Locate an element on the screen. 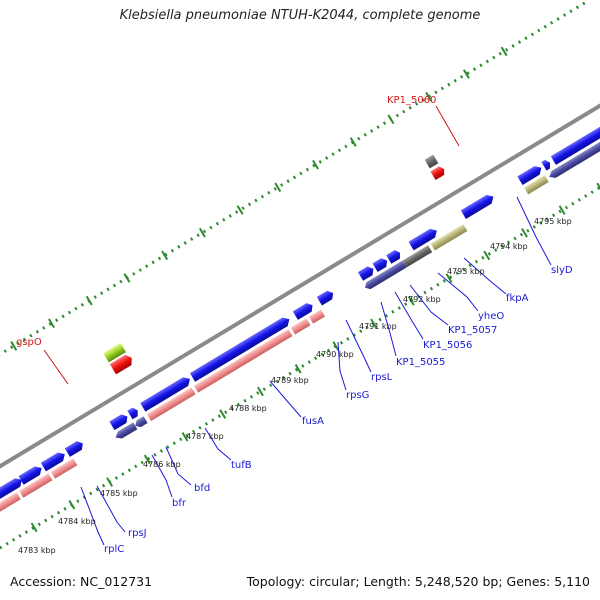 This screenshot has height=600, width=600. gene-label-fkpa: fkpA is located at coordinates (517, 298).